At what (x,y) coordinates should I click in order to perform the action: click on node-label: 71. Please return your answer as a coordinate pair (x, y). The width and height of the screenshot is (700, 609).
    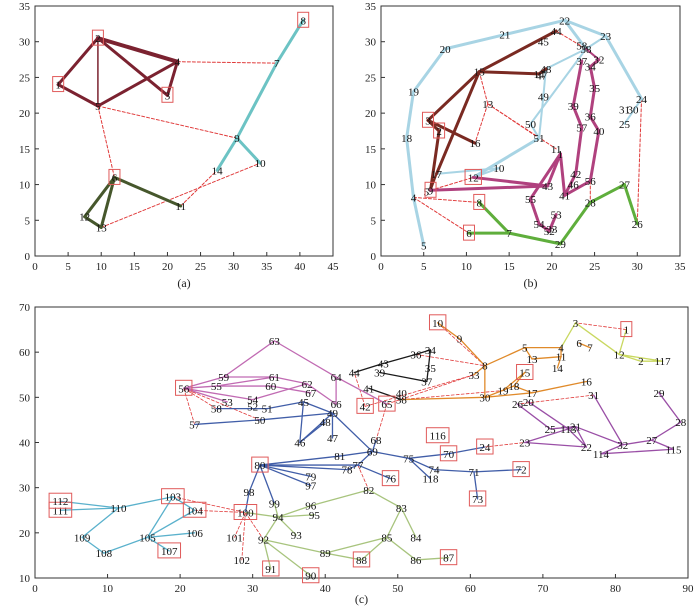
    Looking at the image, I should click on (473, 473).